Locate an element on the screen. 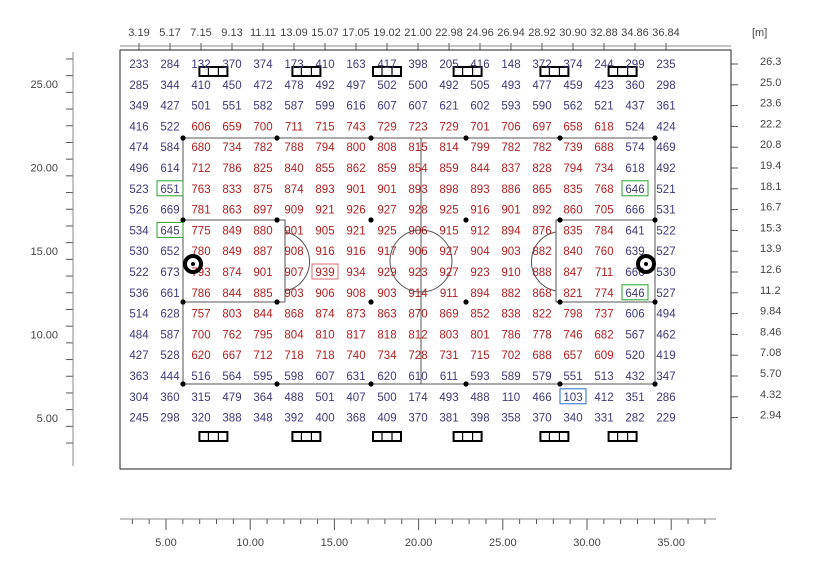 The height and width of the screenshot is (569, 829). grid-value: 474 is located at coordinates (139, 148).